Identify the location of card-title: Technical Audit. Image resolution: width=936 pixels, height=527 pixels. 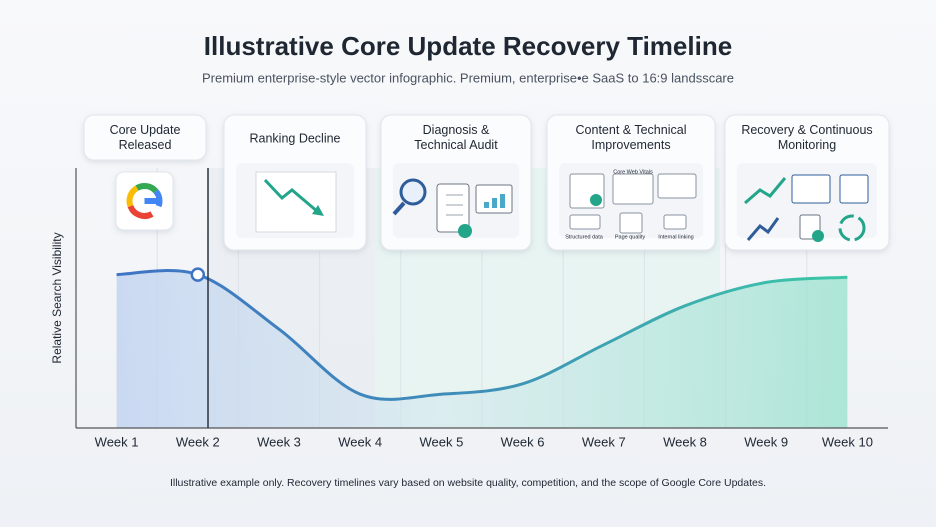
(456, 145).